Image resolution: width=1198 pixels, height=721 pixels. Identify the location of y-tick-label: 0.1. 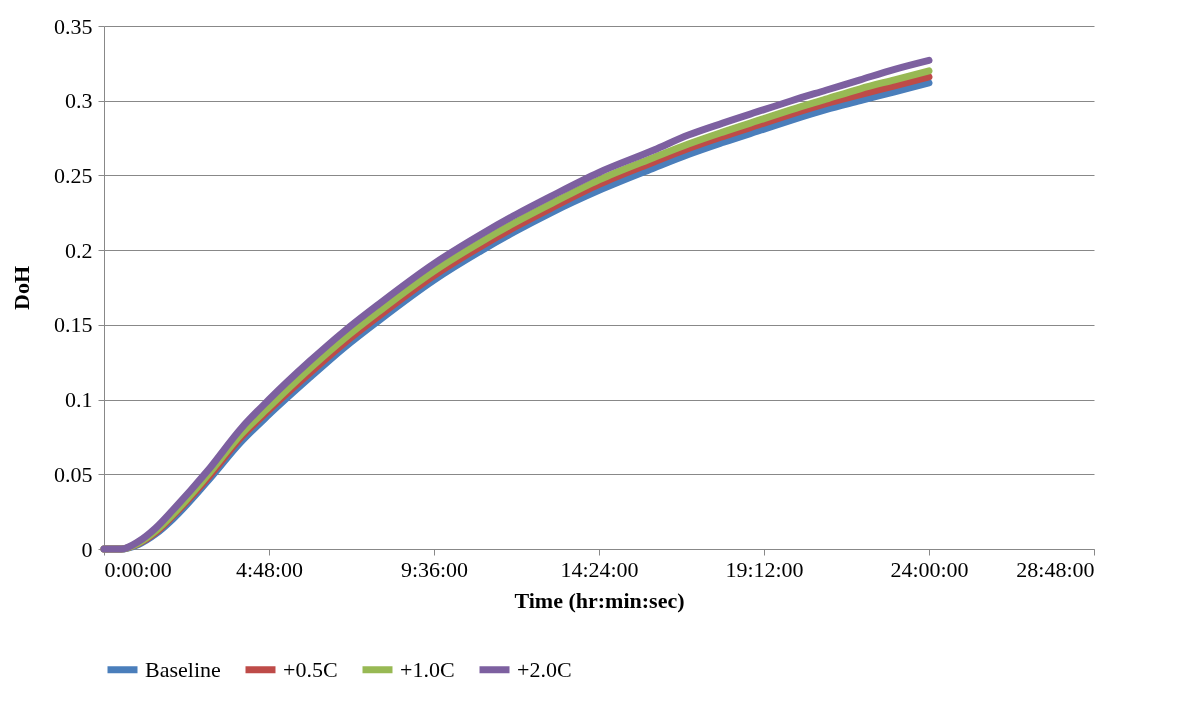
(79, 400).